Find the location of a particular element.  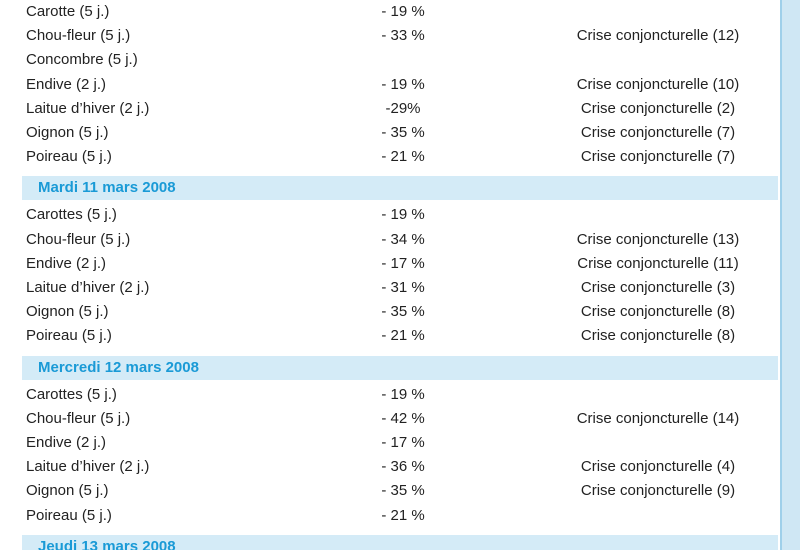

page-edge is located at coordinates (790, 275).